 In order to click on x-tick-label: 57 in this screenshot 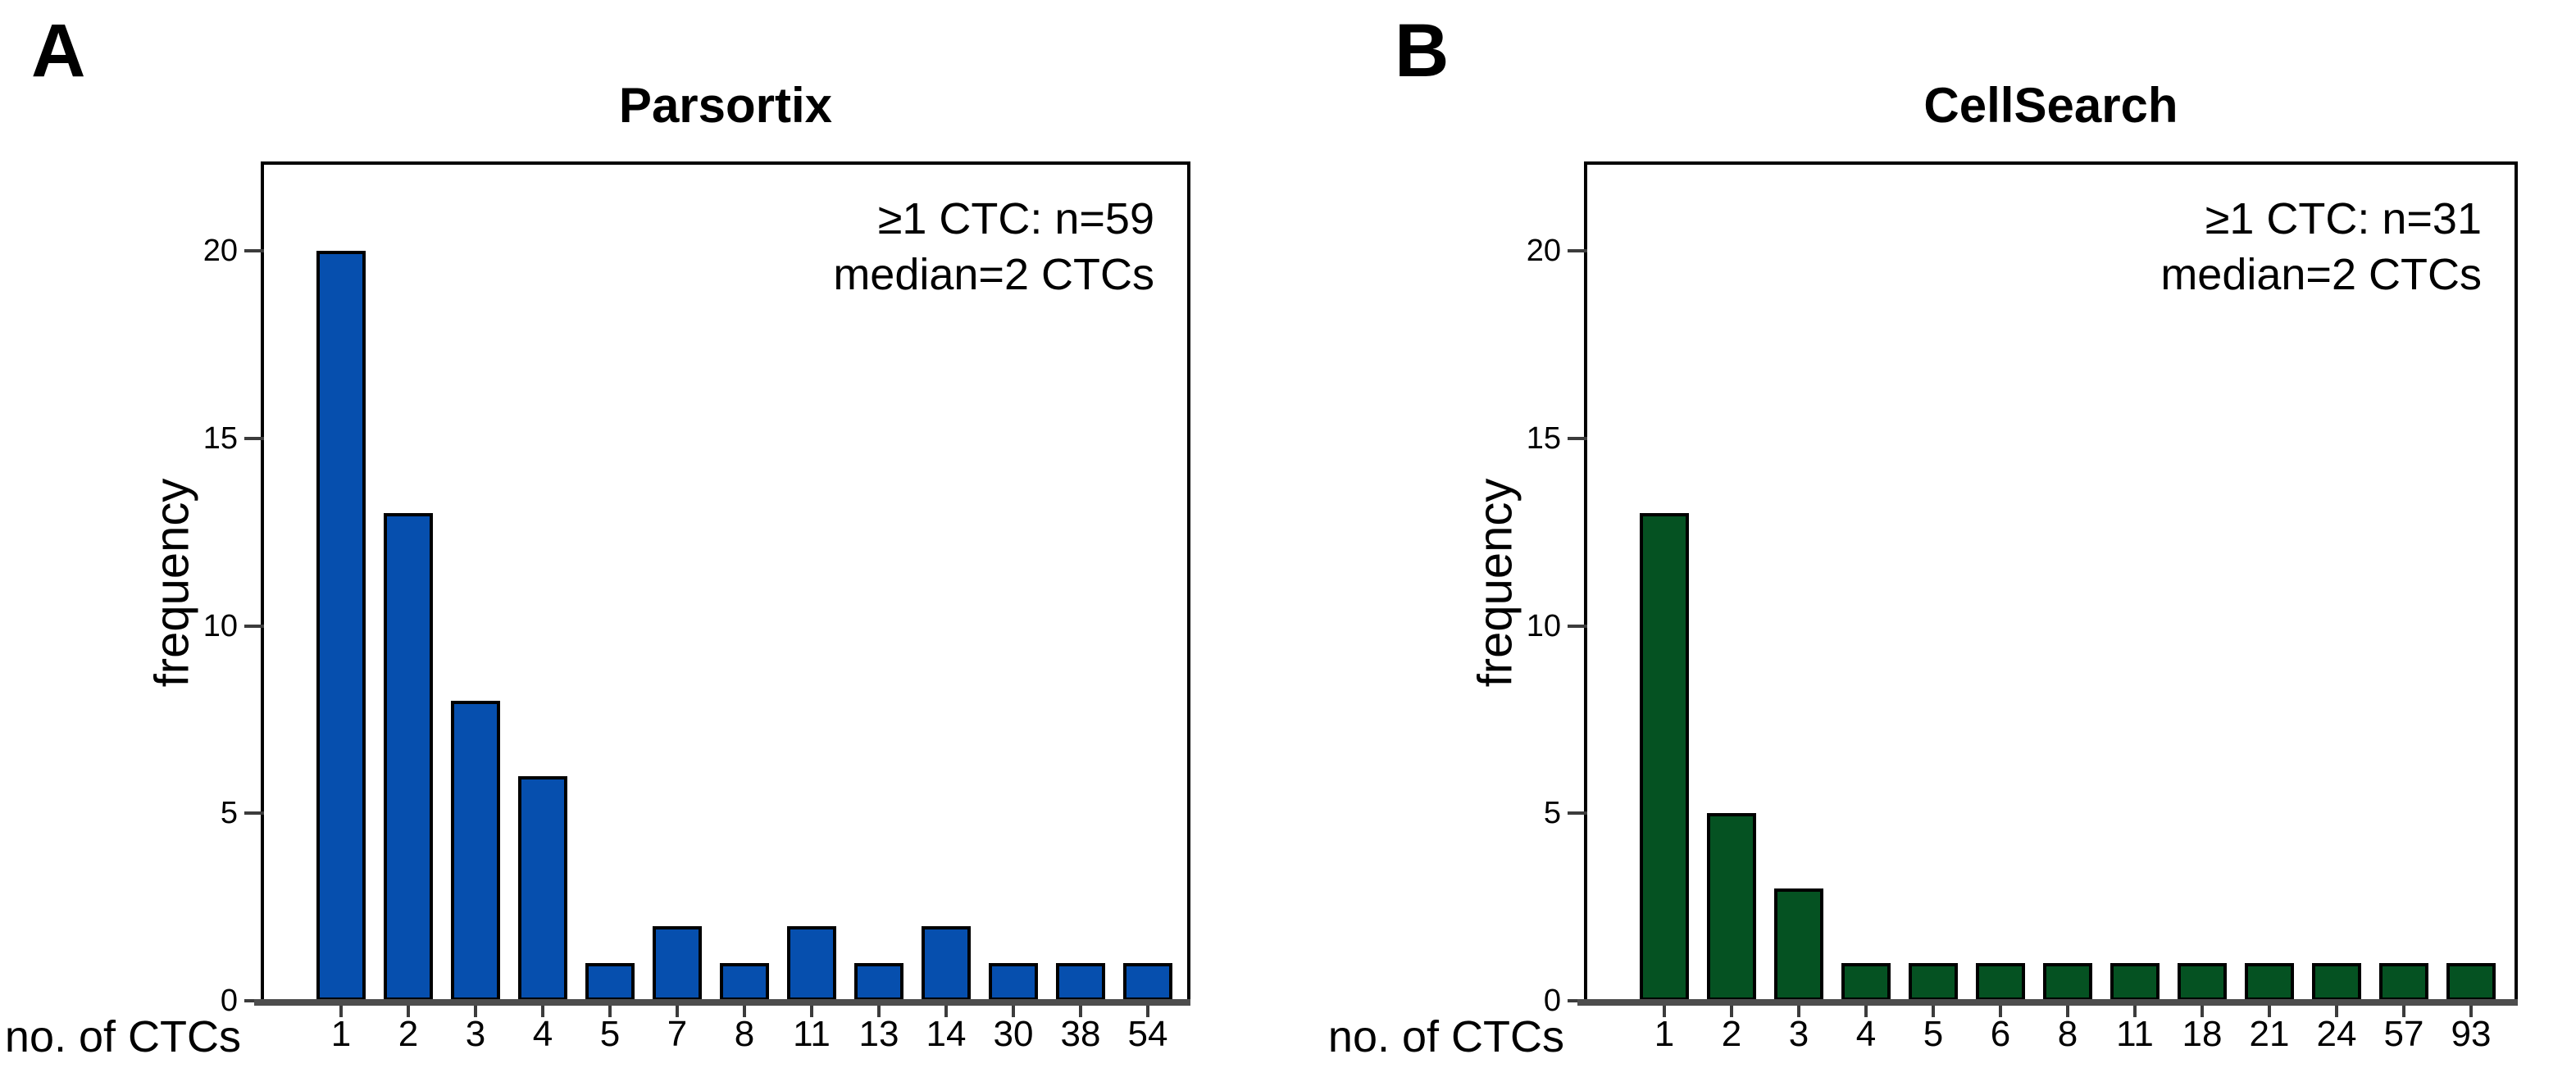, I will do `click(2403, 1034)`.